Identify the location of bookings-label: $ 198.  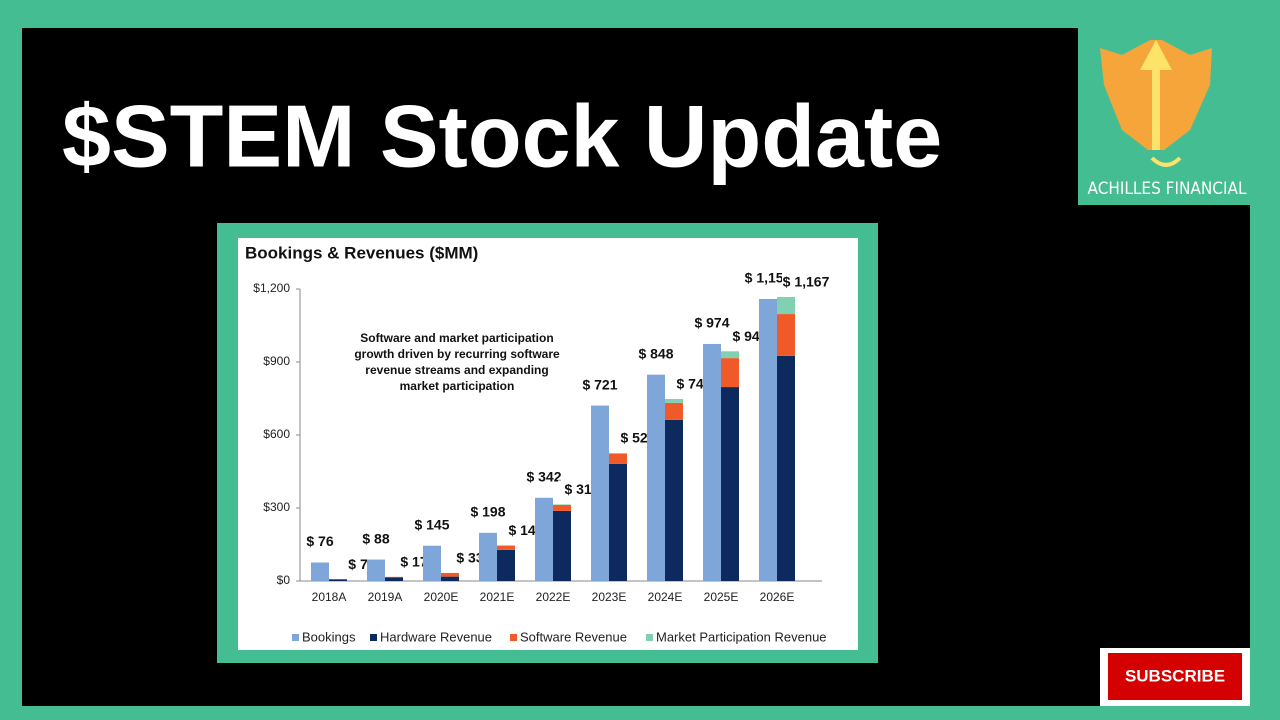
(487, 512).